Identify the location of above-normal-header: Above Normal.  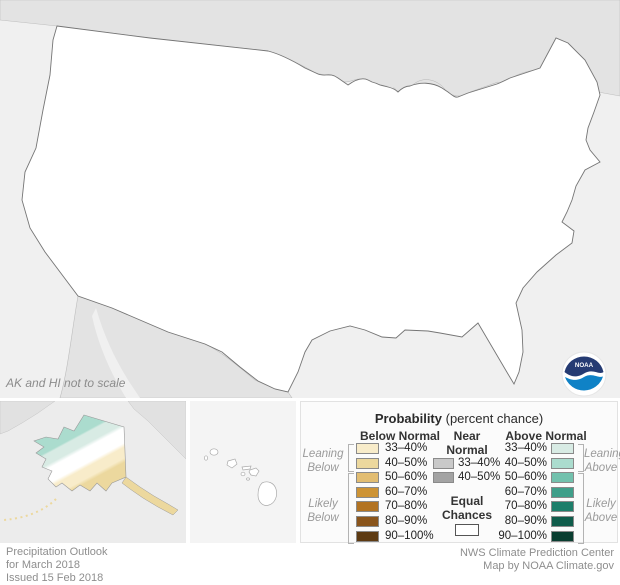
(546, 436).